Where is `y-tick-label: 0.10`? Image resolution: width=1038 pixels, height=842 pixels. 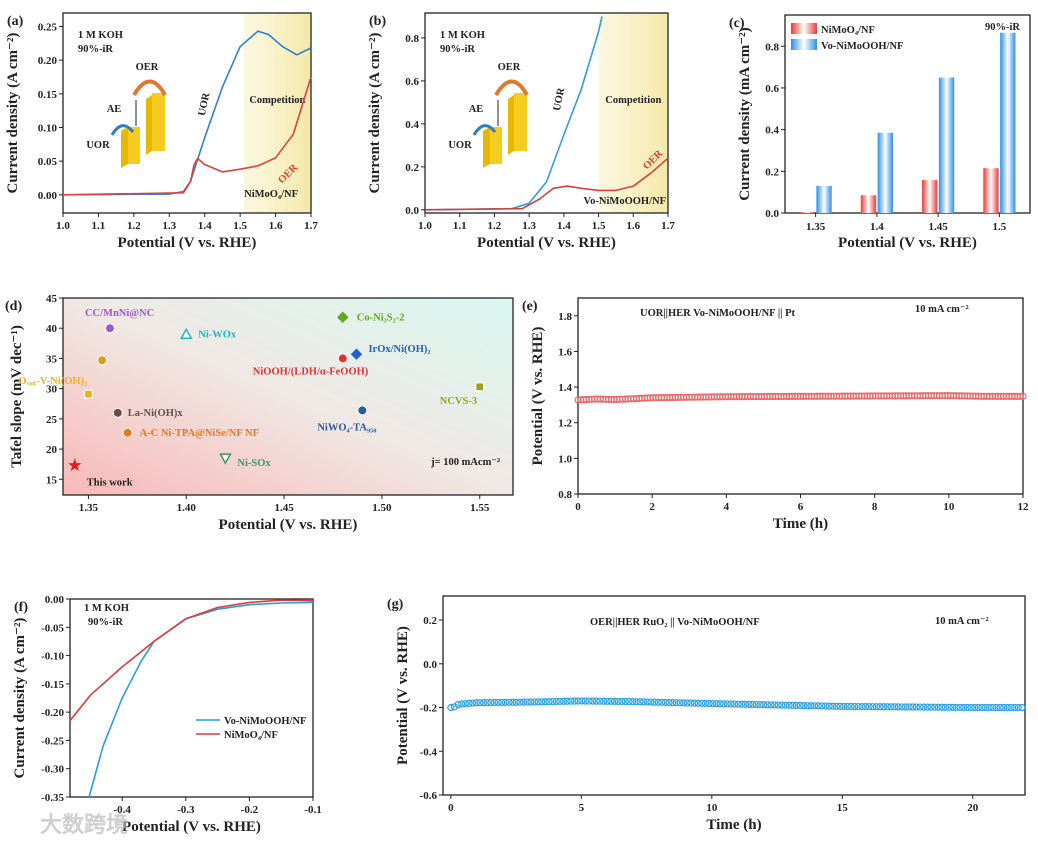 y-tick-label: 0.10 is located at coordinates (48, 128).